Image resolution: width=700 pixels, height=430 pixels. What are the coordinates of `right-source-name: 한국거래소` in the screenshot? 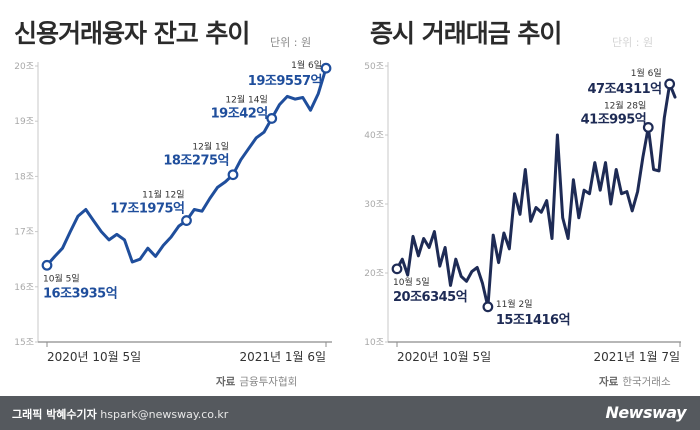 It's located at (646, 382).